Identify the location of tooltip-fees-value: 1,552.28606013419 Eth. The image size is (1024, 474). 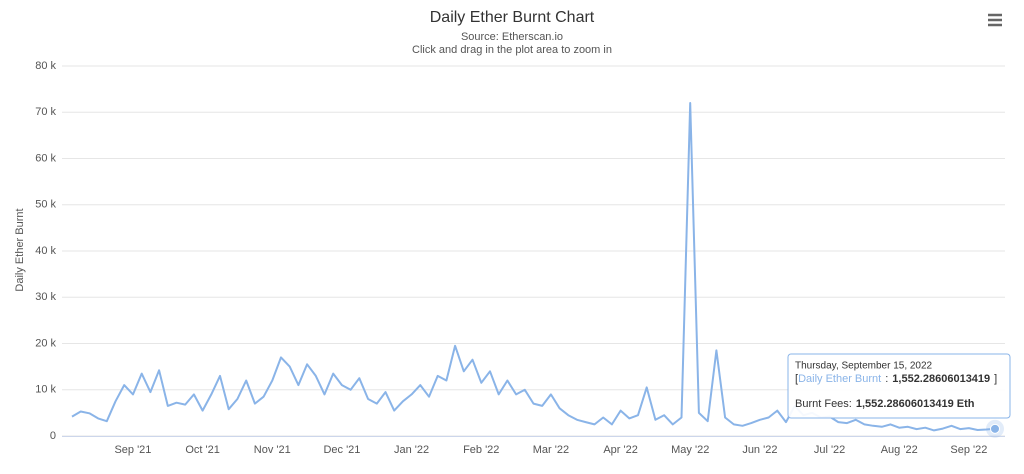
(915, 404).